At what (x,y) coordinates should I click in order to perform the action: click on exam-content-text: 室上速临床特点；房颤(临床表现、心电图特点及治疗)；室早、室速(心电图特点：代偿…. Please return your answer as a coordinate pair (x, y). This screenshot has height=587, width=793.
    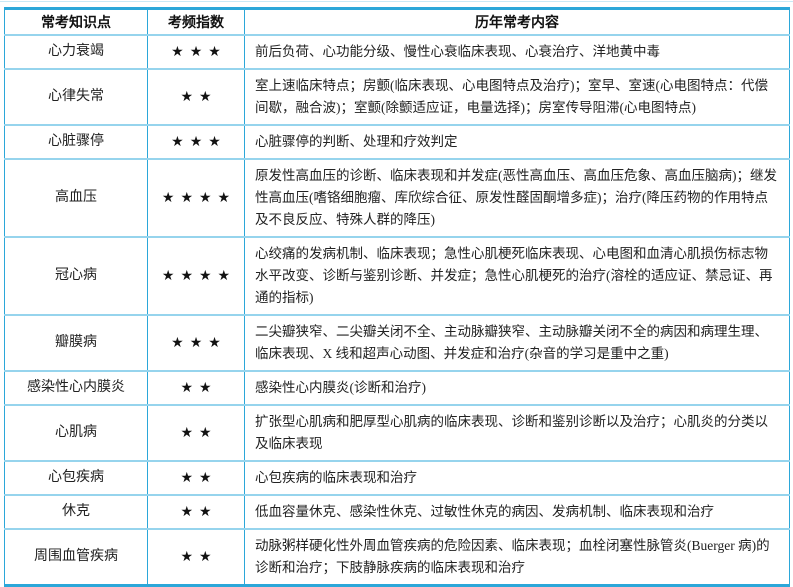
    Looking at the image, I should click on (511, 96).